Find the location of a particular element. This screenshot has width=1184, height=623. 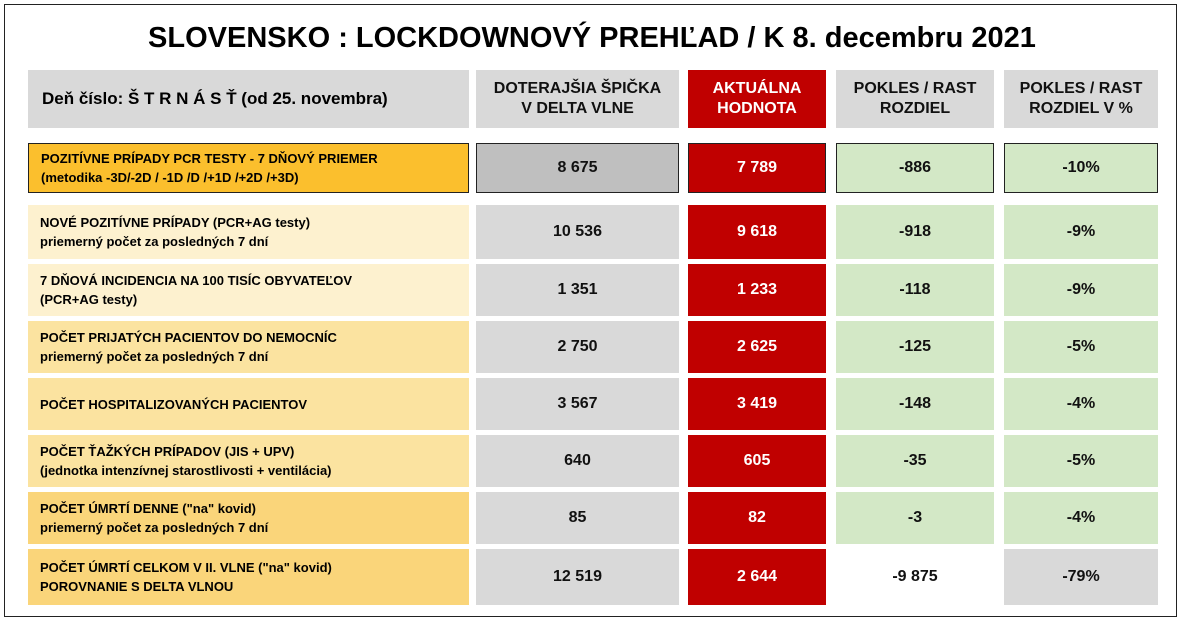

column-header-line: V DELTA VLNE is located at coordinates (577, 108).